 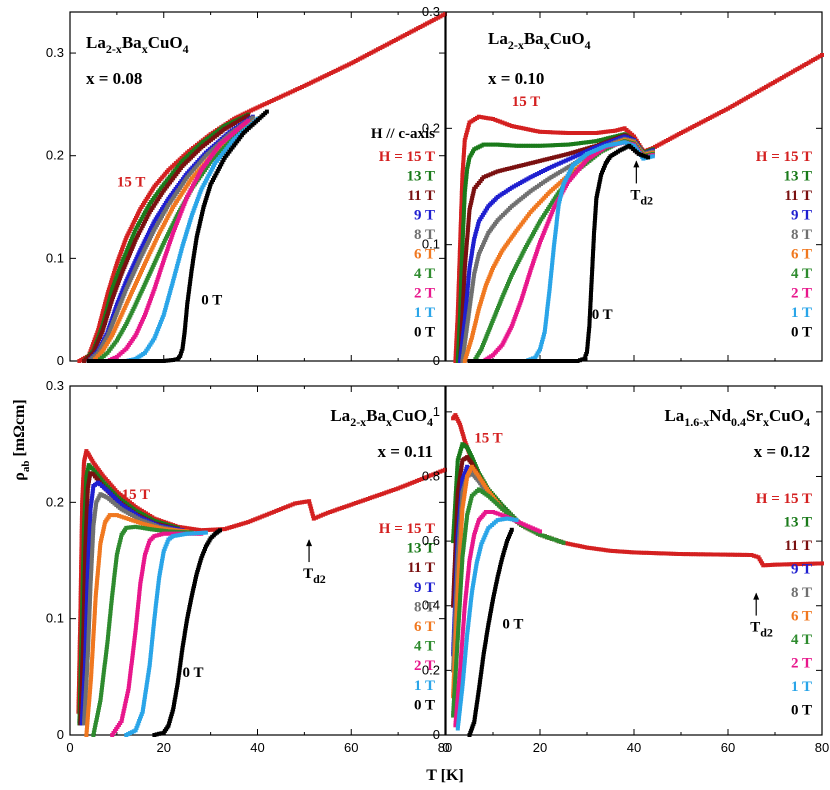 I want to click on y-tick-label: 0.3, so click(x=55, y=52).